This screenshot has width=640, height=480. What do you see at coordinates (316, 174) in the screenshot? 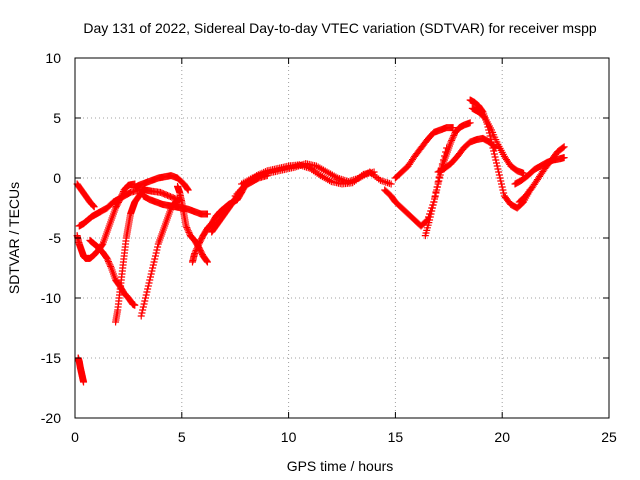
I see `series-arc-m` at bounding box center [316, 174].